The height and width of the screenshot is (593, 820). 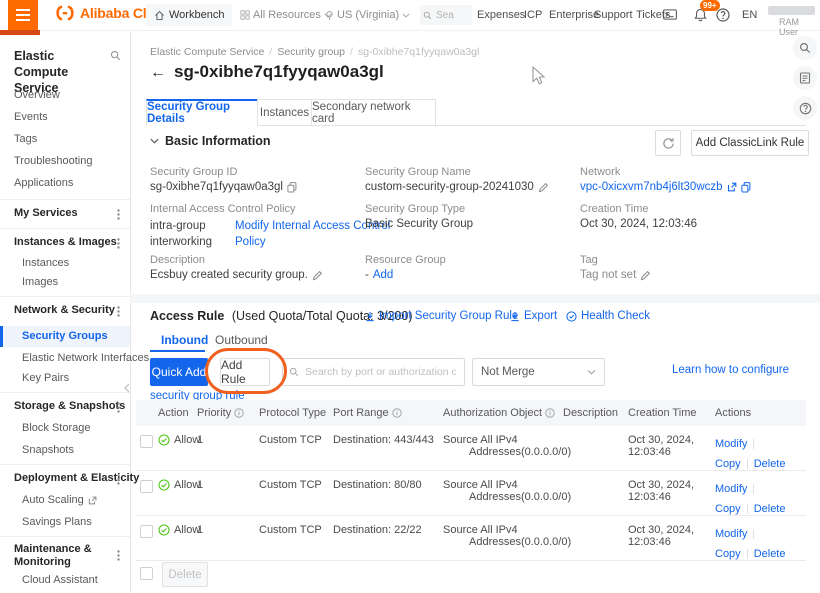 I want to click on sidebar-item-savings-plans: Savings Plans, so click(x=57, y=522).